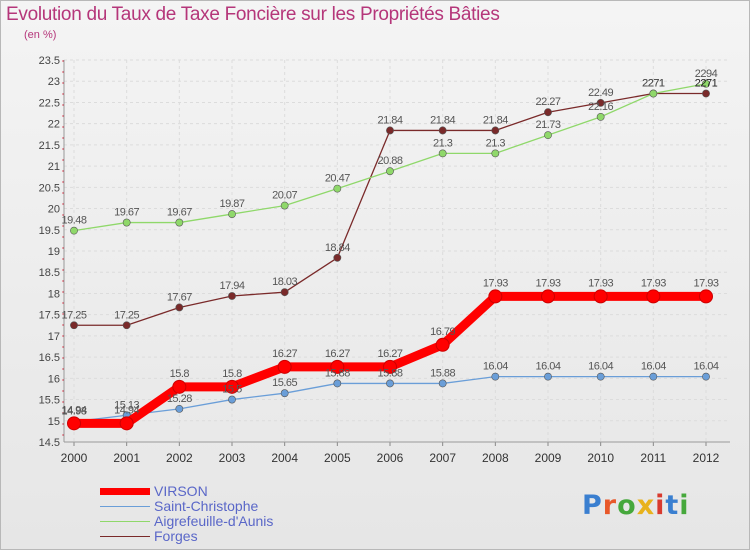 Image resolution: width=750 pixels, height=550 pixels. I want to click on data-point-saint-christophe-2008, so click(495, 376).